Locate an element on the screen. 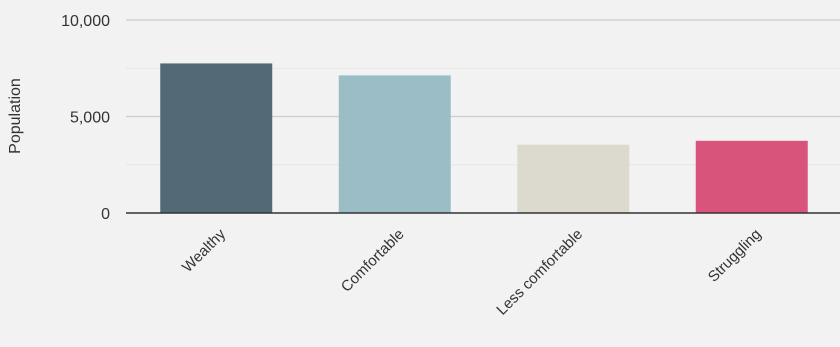 The height and width of the screenshot is (347, 840). x-category-label: Wealthy is located at coordinates (204, 250).